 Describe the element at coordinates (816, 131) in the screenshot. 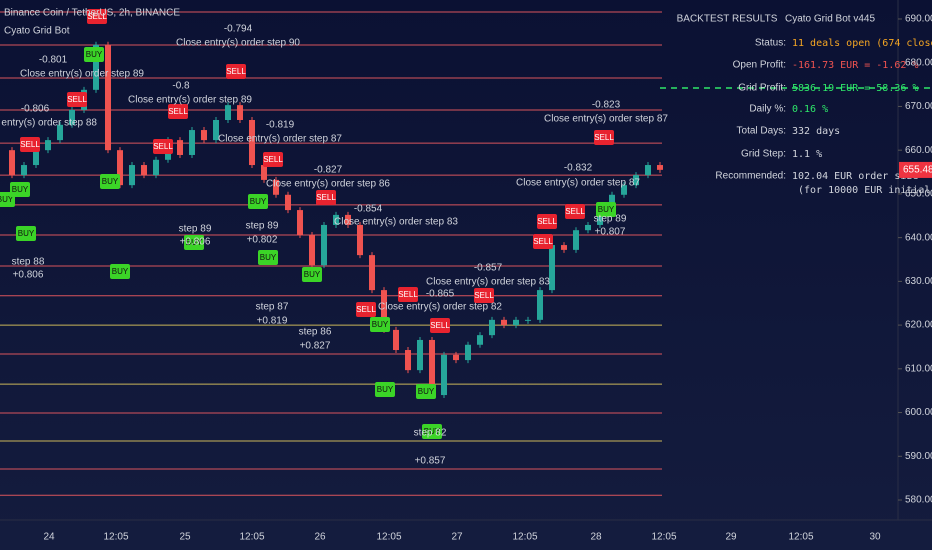

I see `result-value: 332 days` at that location.